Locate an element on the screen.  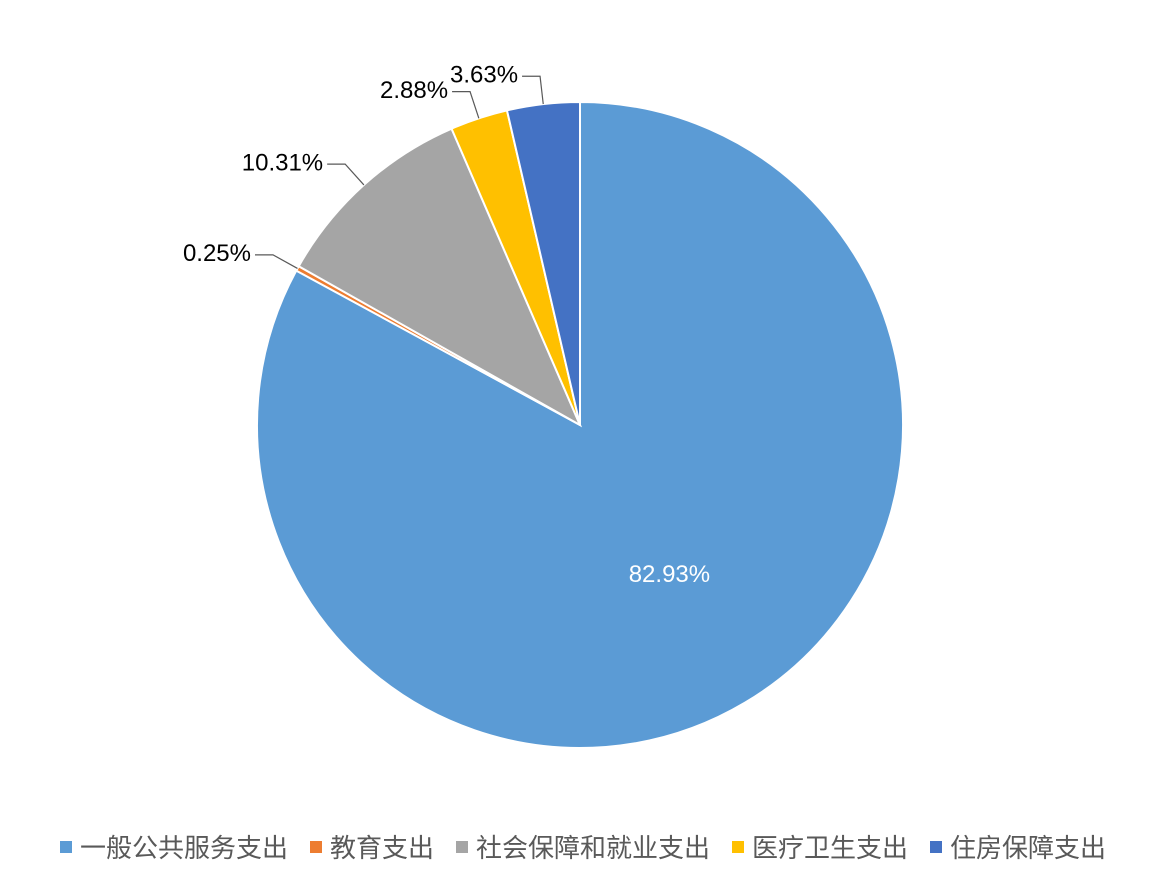
legend-item: 住房保障支出 is located at coordinates (1018, 846).